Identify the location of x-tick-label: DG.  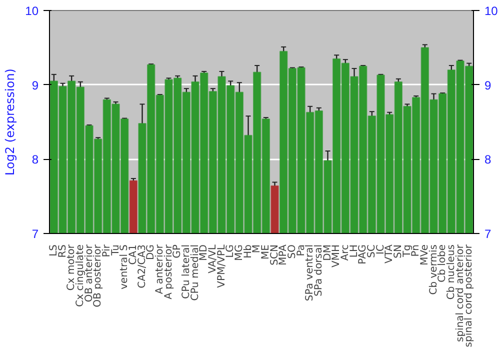
(151, 252).